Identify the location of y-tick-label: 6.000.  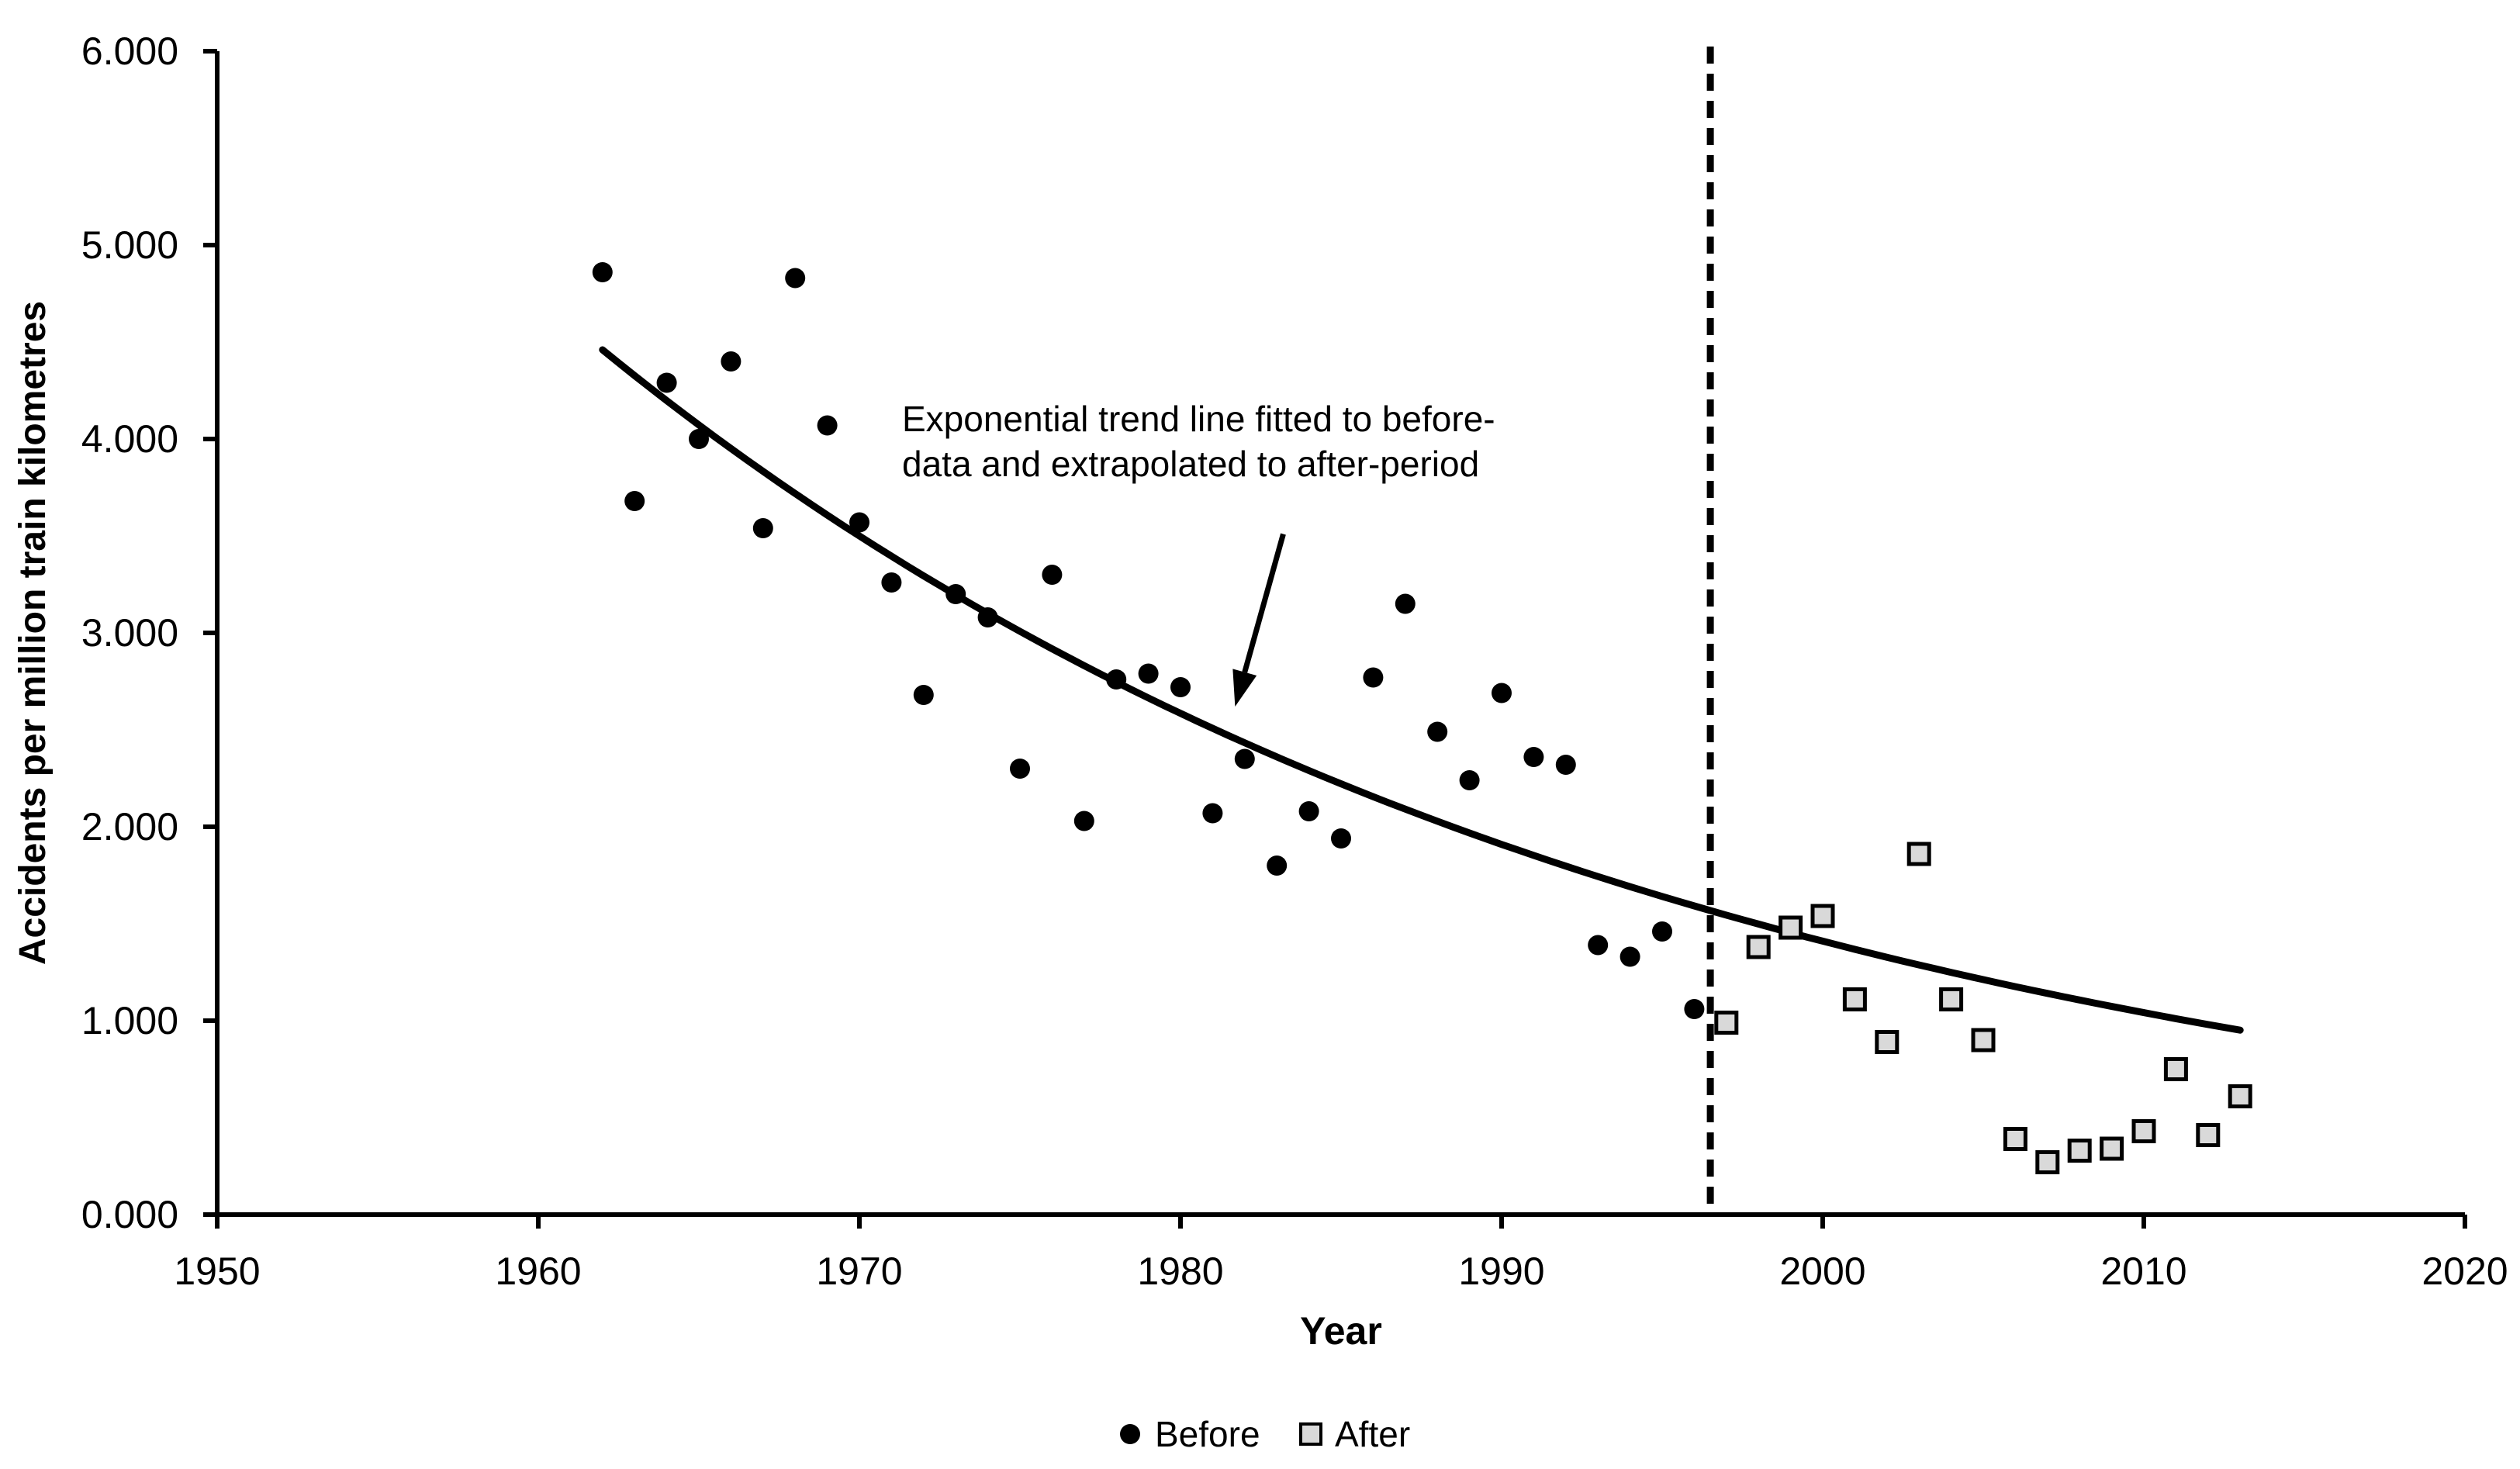
(129, 51).